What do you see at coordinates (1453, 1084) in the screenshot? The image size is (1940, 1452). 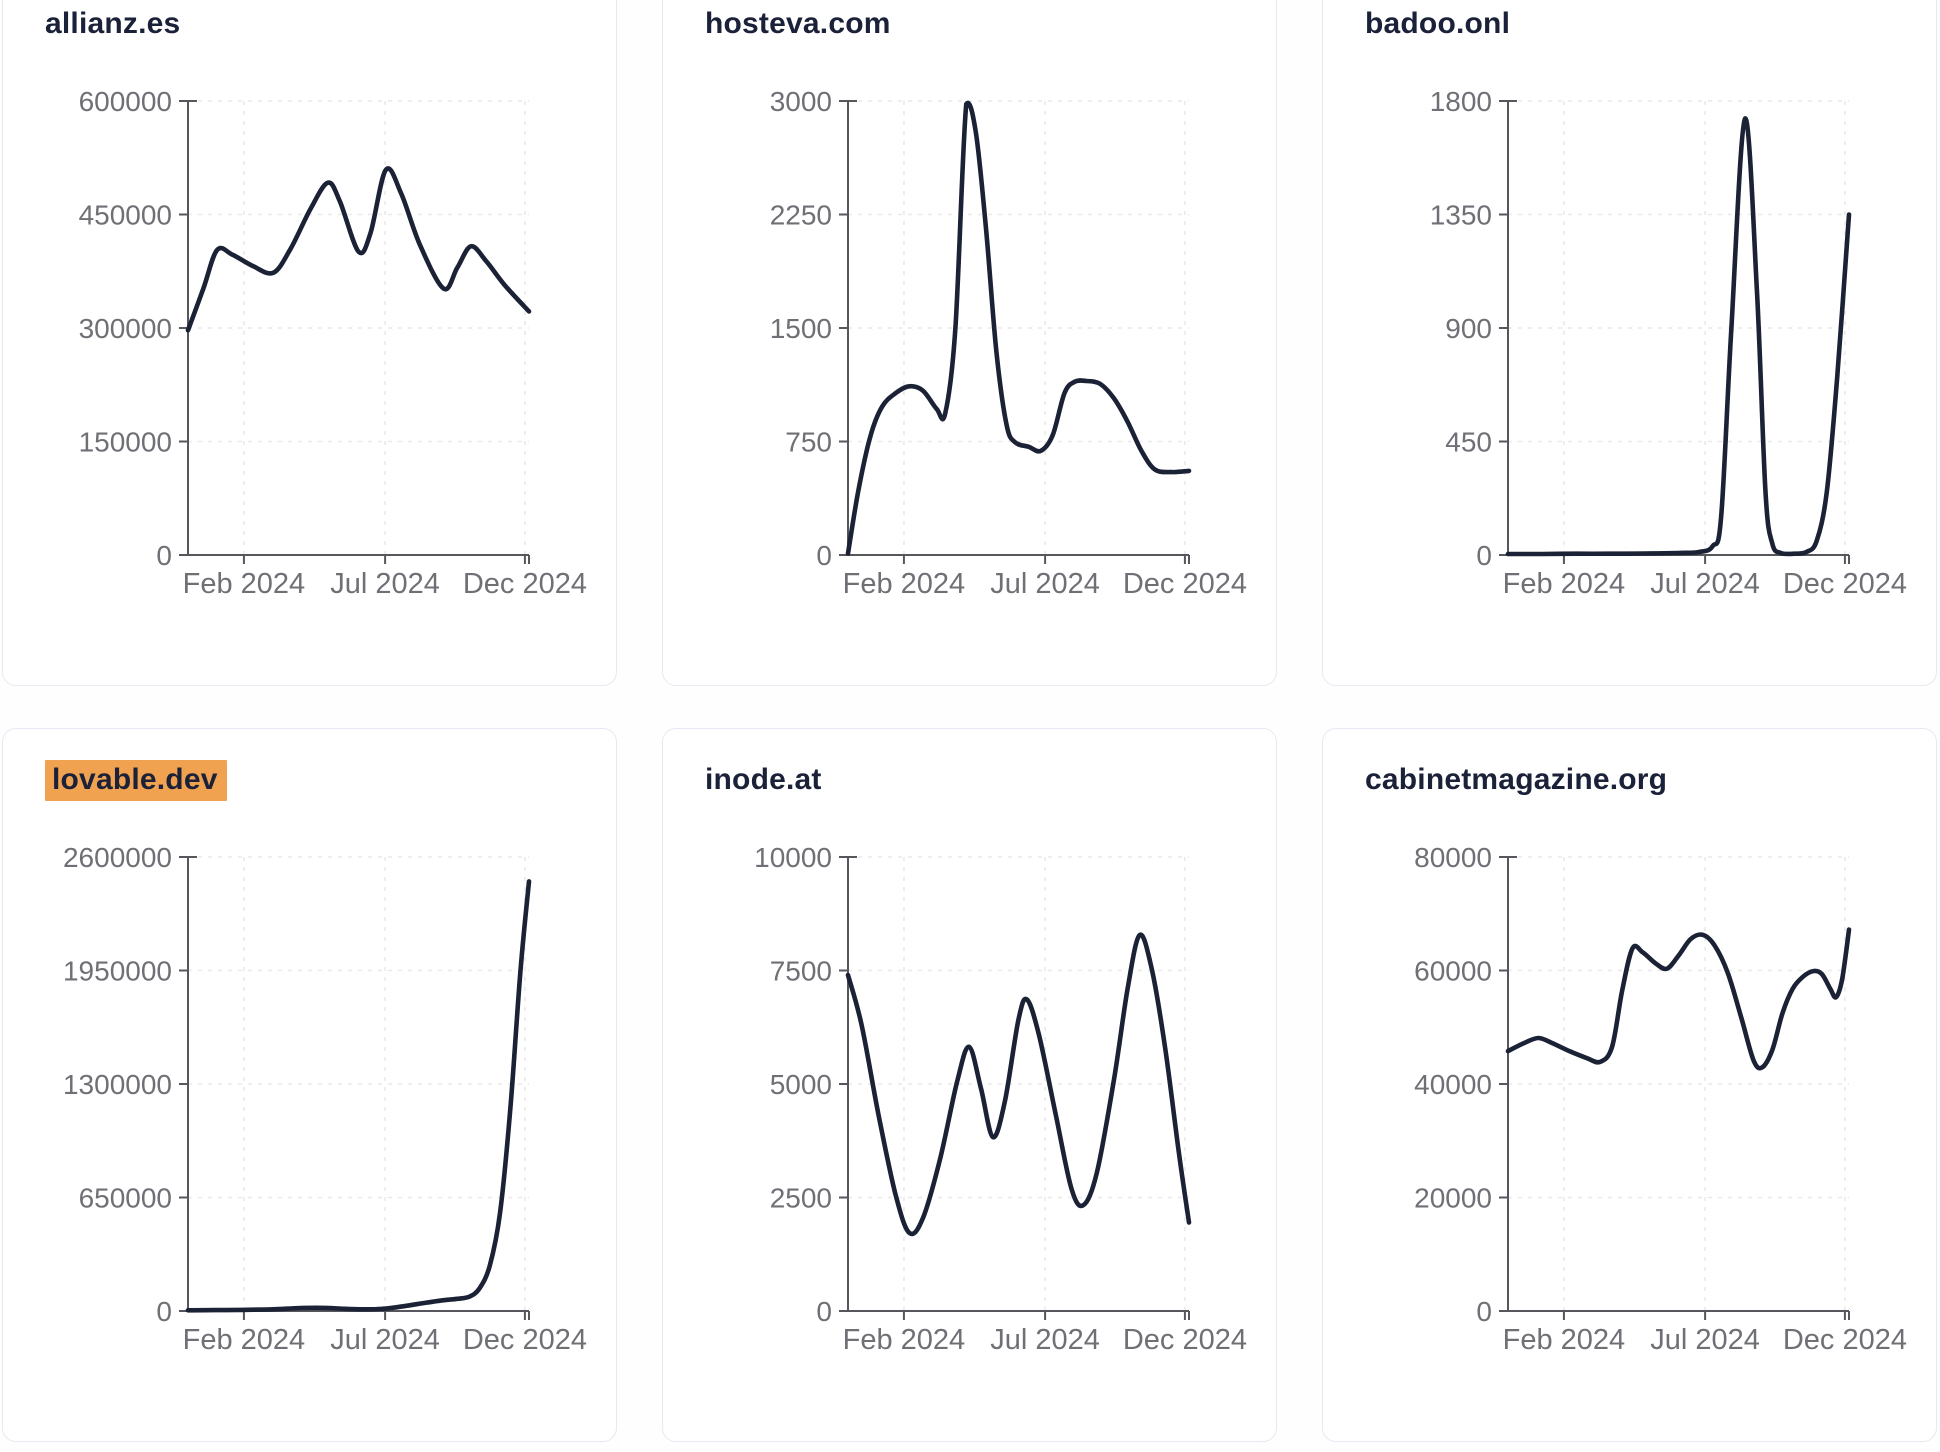 I see `y-tick-label: 40000` at bounding box center [1453, 1084].